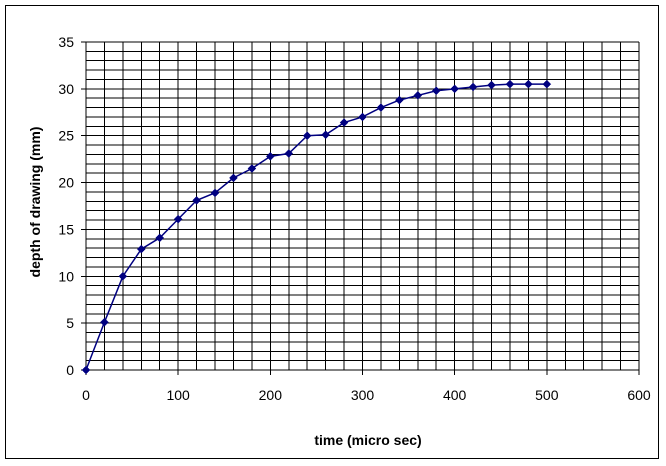  I want to click on x-tick-label: 0, so click(86, 395).